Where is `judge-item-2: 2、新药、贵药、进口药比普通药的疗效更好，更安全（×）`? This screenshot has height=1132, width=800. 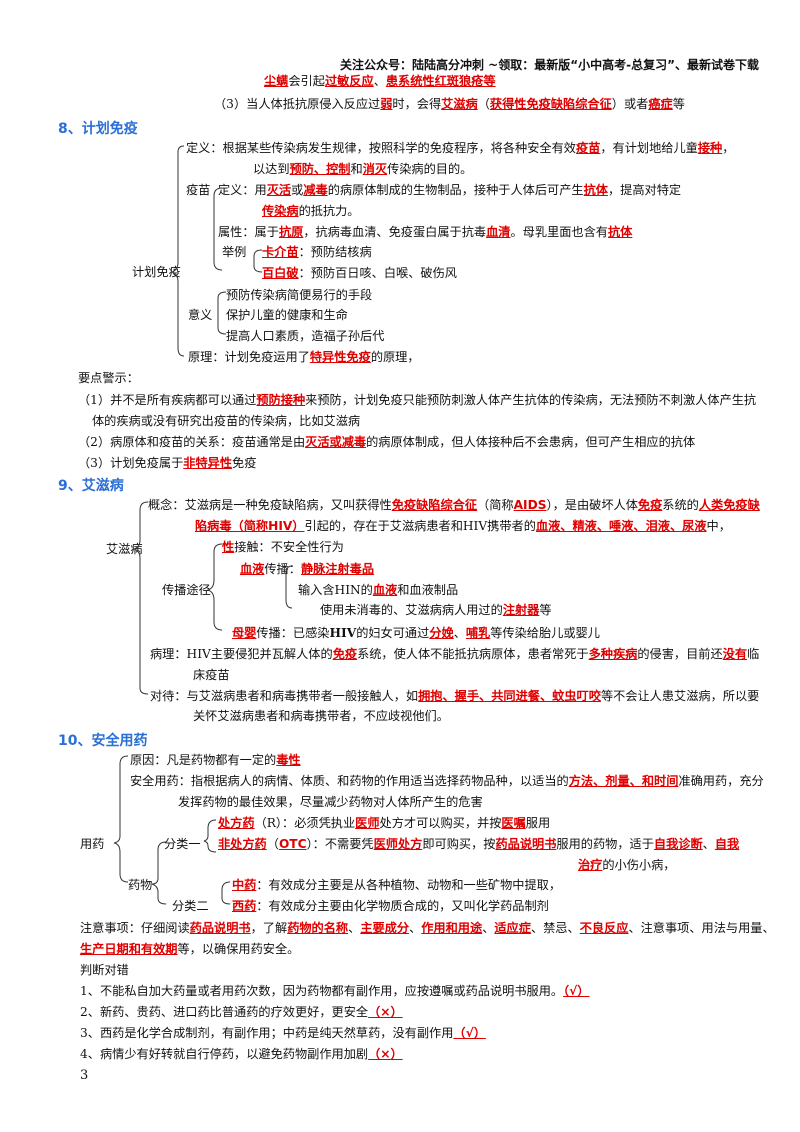 judge-item-2: 2、新药、贵药、进口药比普通药的疗效更好，更安全（×） is located at coordinates (241, 1012).